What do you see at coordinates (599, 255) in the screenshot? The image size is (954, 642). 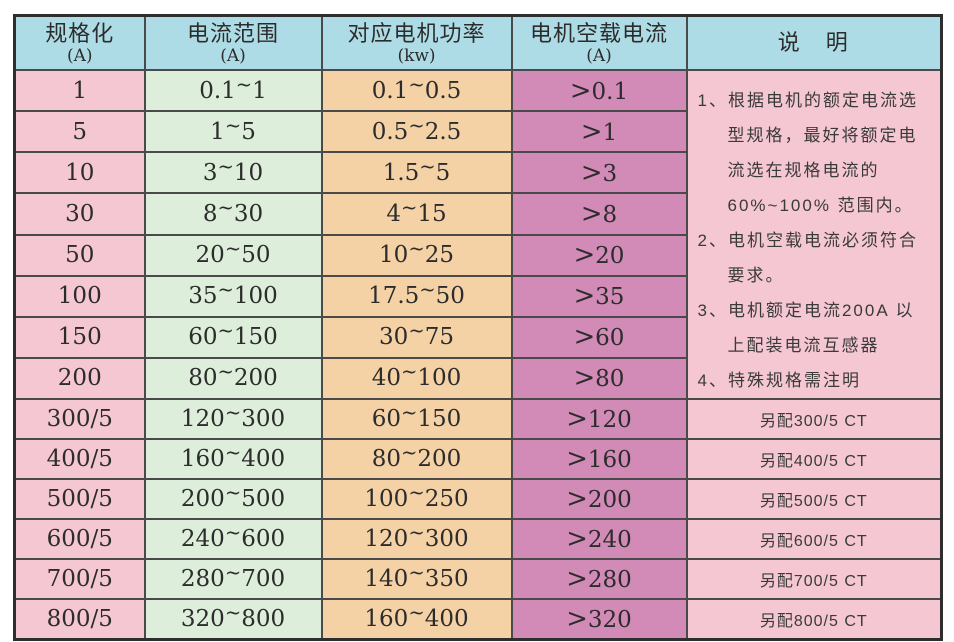 I see `no-load-current-cell: >20` at bounding box center [599, 255].